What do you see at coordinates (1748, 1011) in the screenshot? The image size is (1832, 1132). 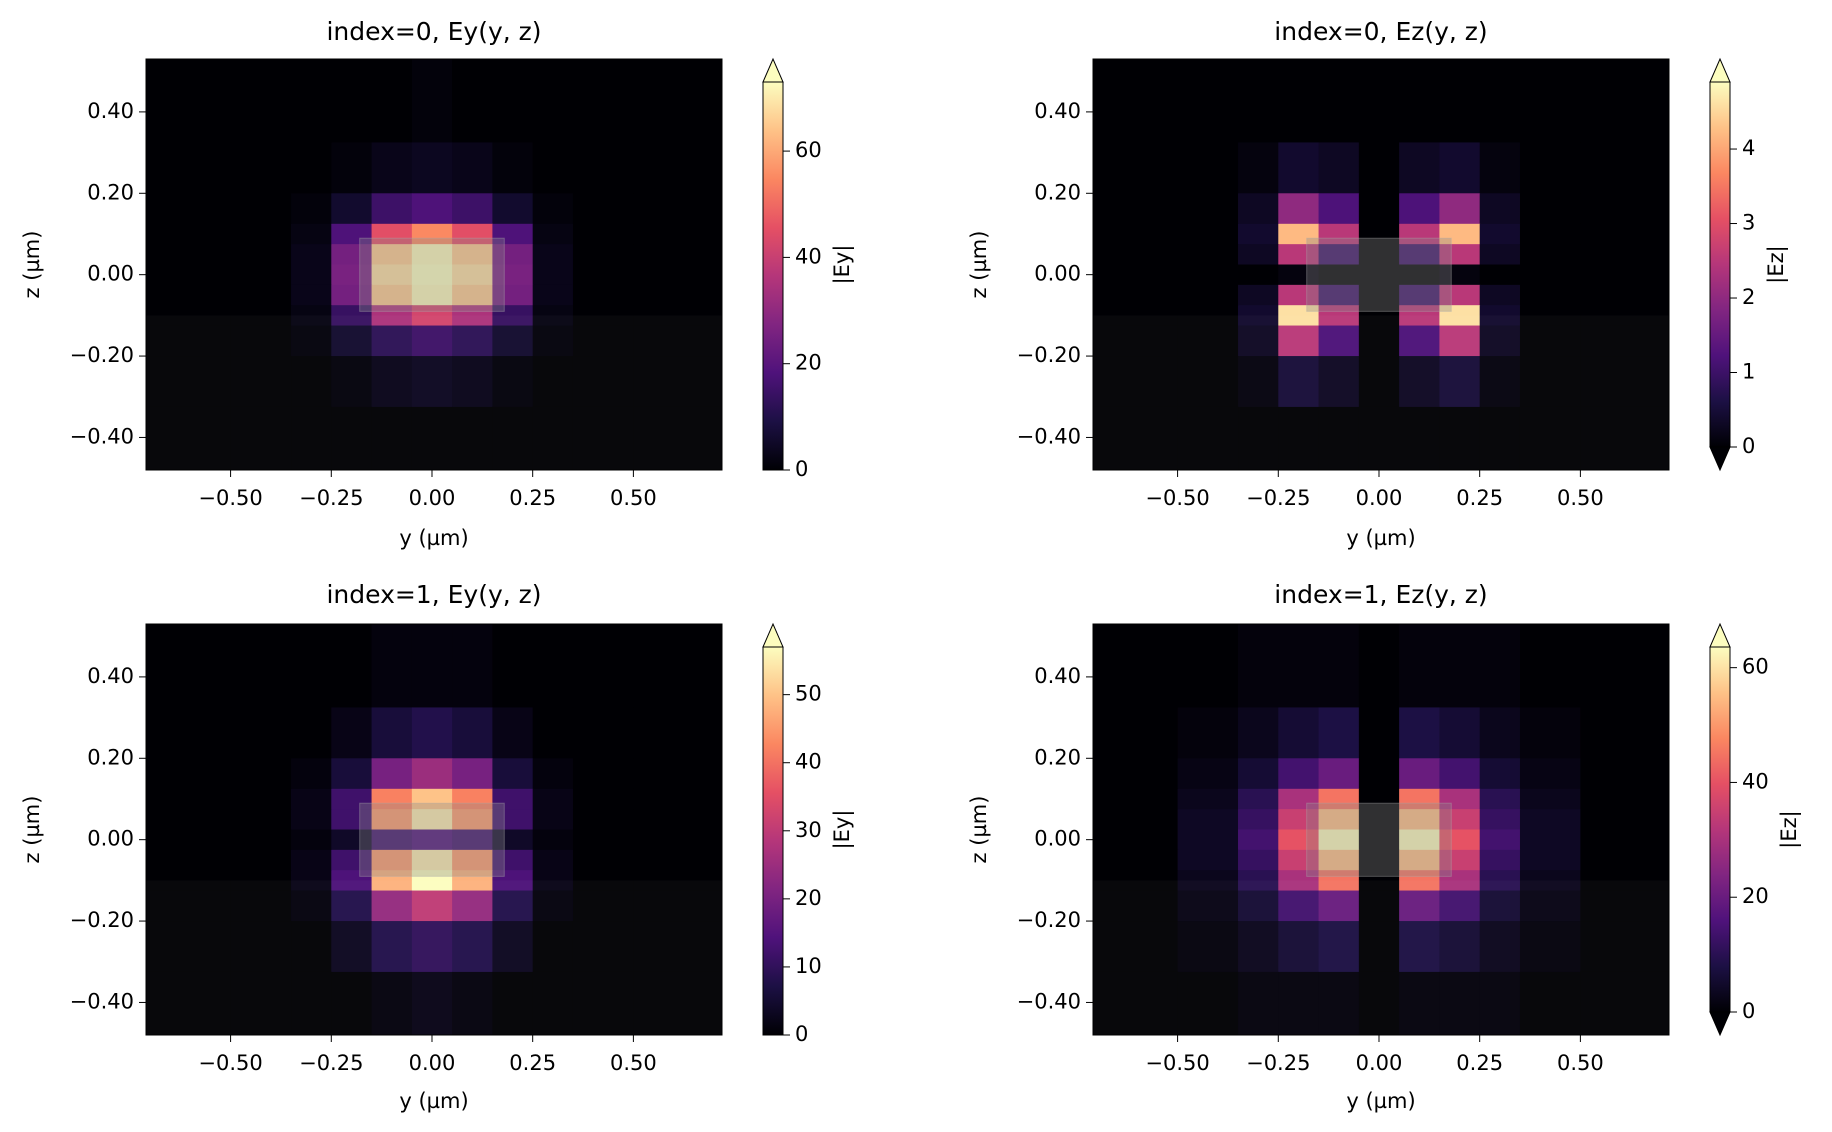 I see `colorbar-tick-label: 0` at bounding box center [1748, 1011].